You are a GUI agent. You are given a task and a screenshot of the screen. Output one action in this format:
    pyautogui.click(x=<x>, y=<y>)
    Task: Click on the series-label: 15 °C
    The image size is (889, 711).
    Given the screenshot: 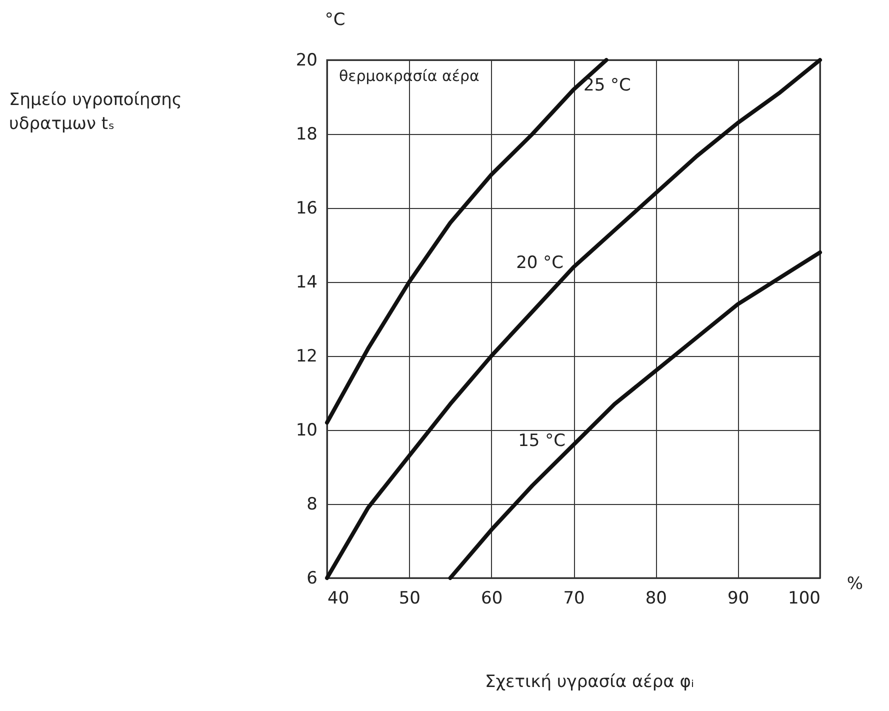 What is the action you would take?
    pyautogui.click(x=542, y=440)
    